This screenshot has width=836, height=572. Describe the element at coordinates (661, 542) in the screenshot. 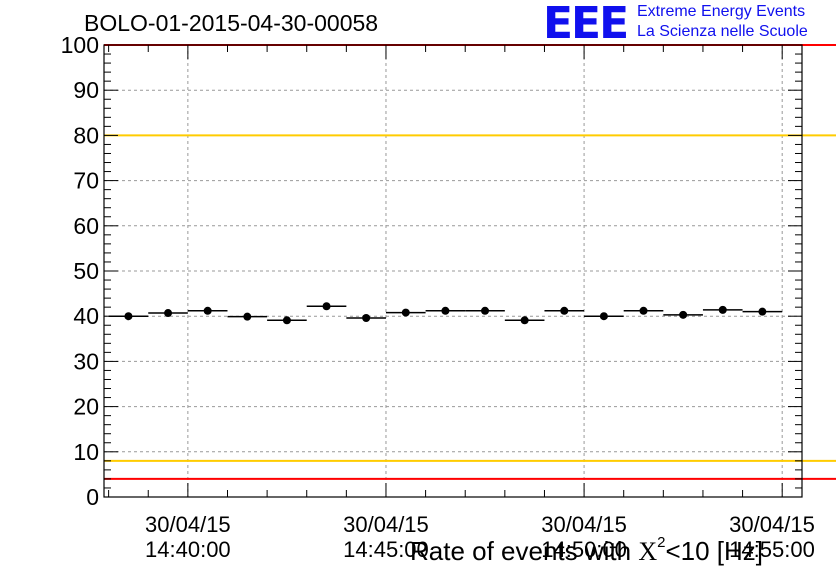

I see `x-axis-title-sup: 2` at that location.